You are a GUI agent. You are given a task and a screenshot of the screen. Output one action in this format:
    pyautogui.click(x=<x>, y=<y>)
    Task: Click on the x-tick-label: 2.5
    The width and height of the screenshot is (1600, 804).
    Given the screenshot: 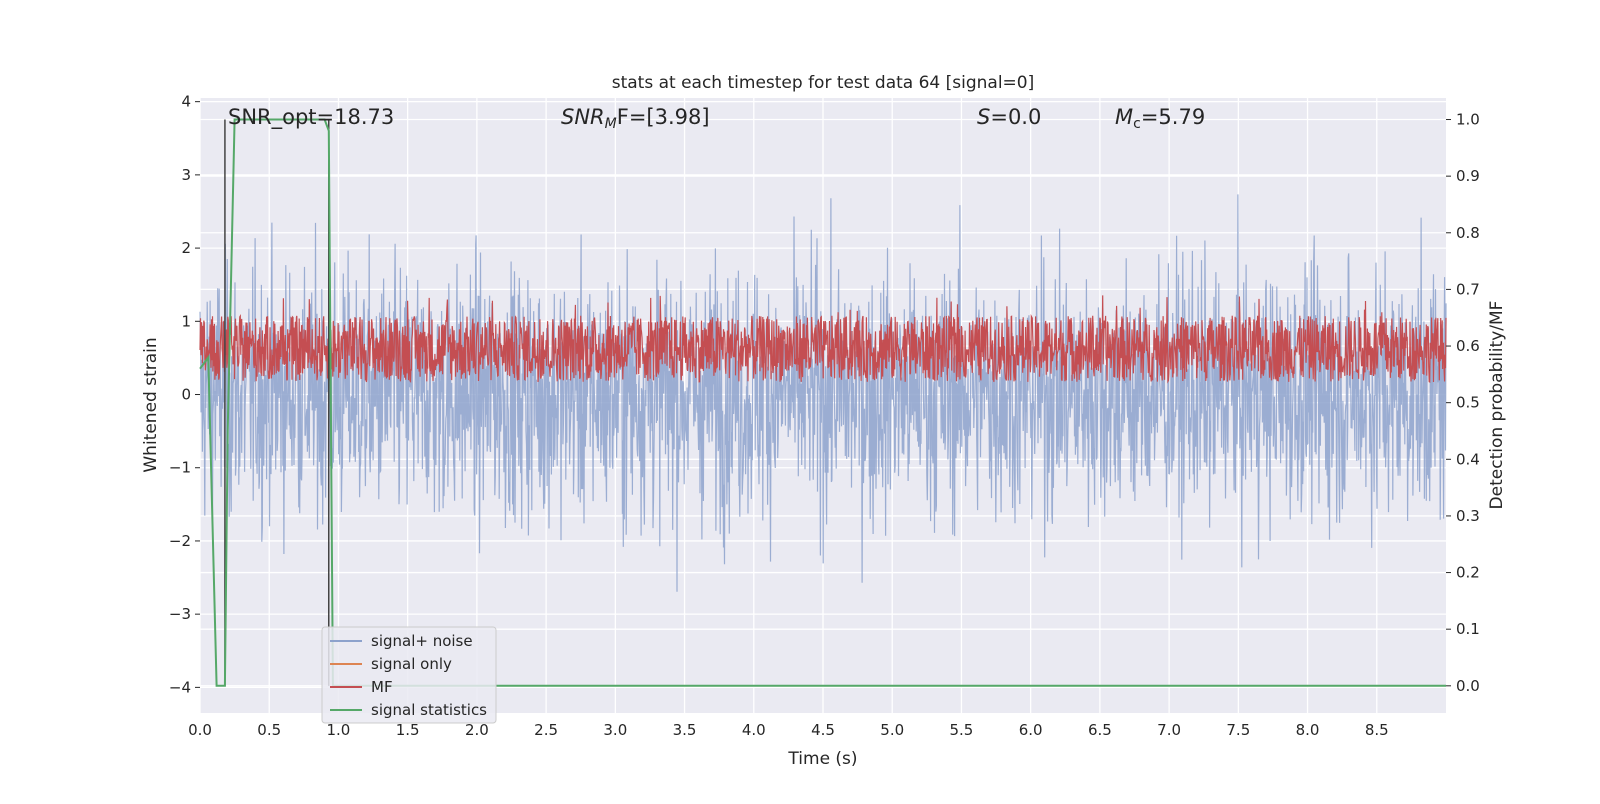 What is the action you would take?
    pyautogui.click(x=546, y=730)
    